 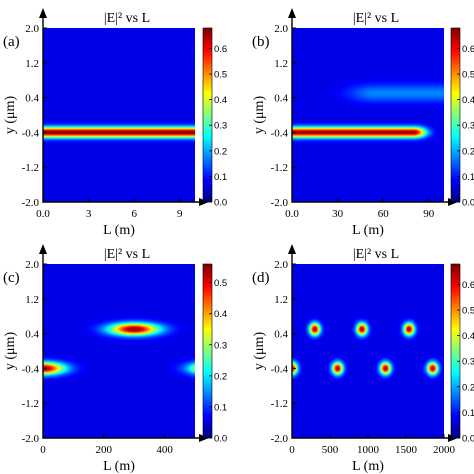 I want to click on x-tick-label: 60, so click(x=384, y=214).